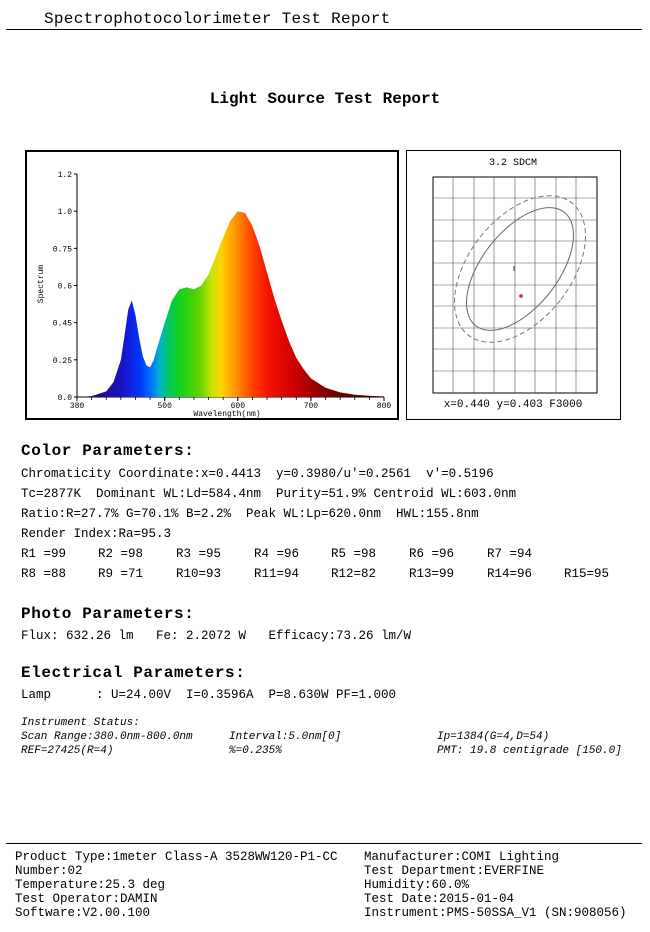 The image size is (650, 932). Describe the element at coordinates (65, 287) in the screenshot. I see `y-tick-label: 0.6` at that location.